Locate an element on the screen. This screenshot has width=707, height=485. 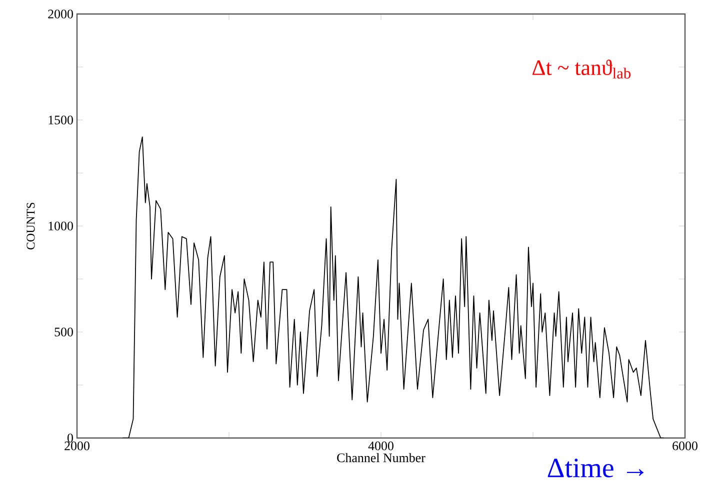
text: Δtime → is located at coordinates (596, 468).